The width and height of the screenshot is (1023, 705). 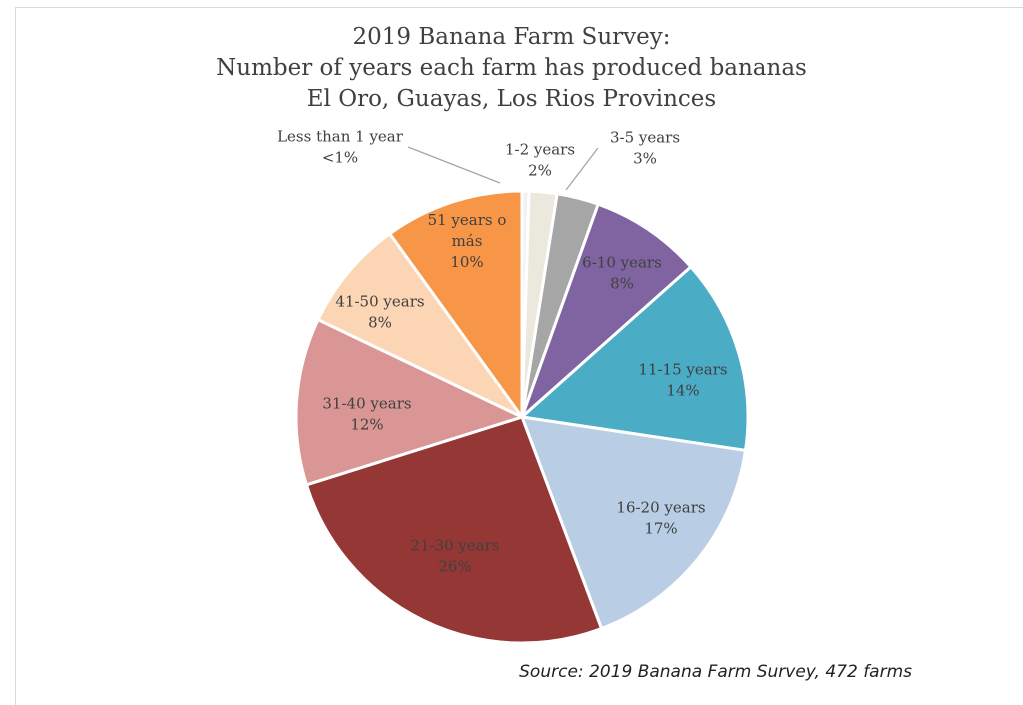 I want to click on leader-line-3-5-years, so click(x=582, y=169).